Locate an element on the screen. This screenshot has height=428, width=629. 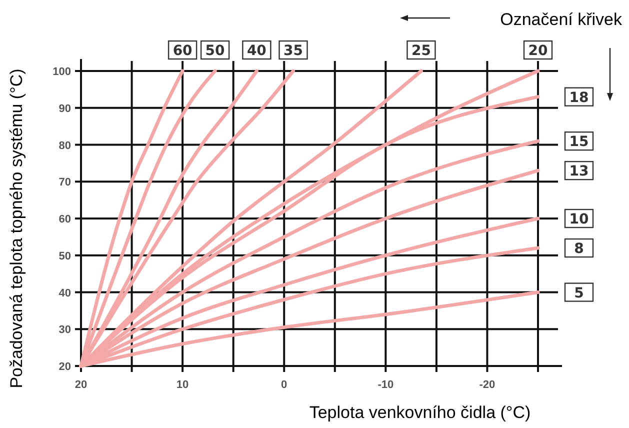
text: 8 is located at coordinates (579, 249).